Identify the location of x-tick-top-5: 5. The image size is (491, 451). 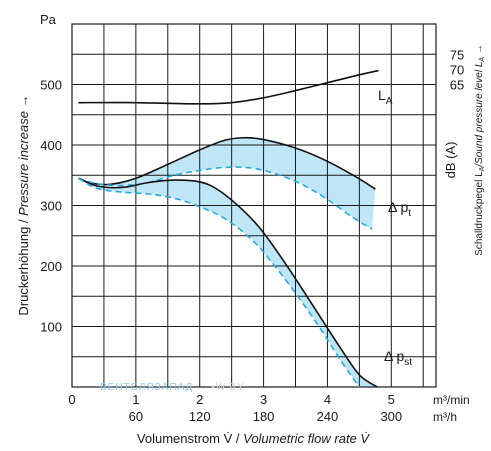
(391, 399).